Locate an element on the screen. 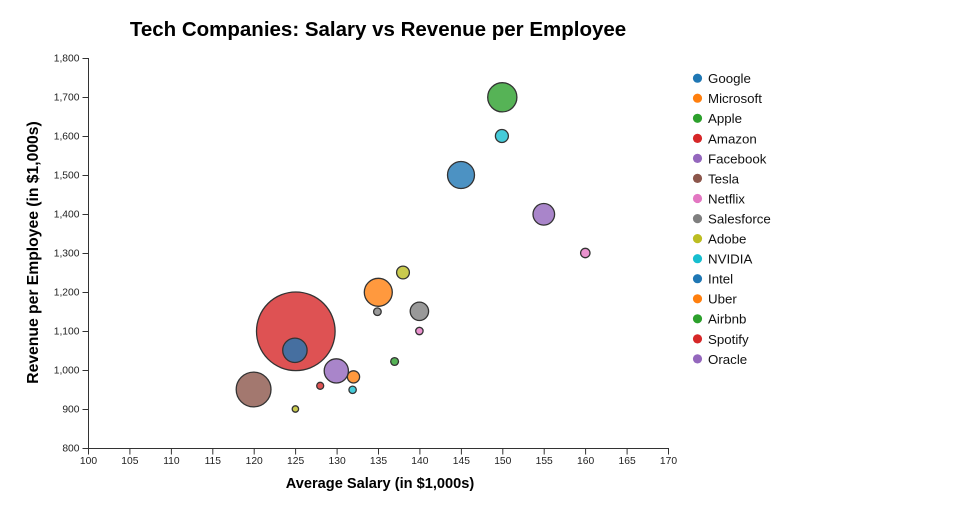 Image resolution: width=960 pixels, height=505 pixels. svg-text: Microsoft is located at coordinates (735, 98).